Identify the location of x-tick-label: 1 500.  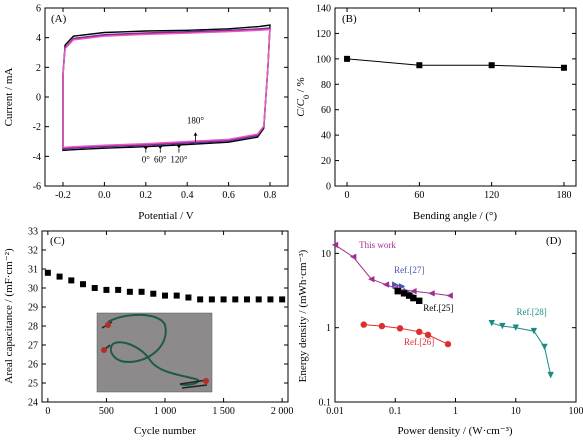
(223, 411).